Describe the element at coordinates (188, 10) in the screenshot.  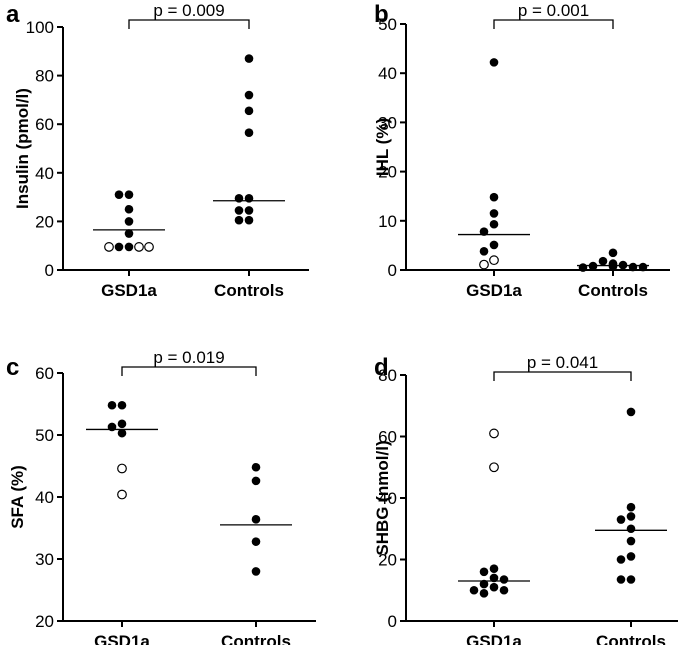
I see `p-value-label: p = 0.009` at that location.